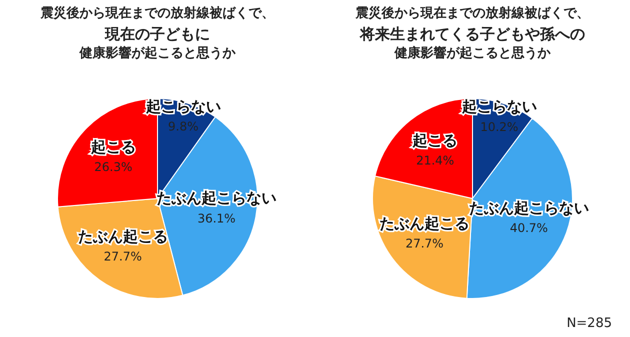  What do you see at coordinates (157, 34) in the screenshot?
I see `chart-subtitle: 現在の子どもに` at bounding box center [157, 34].